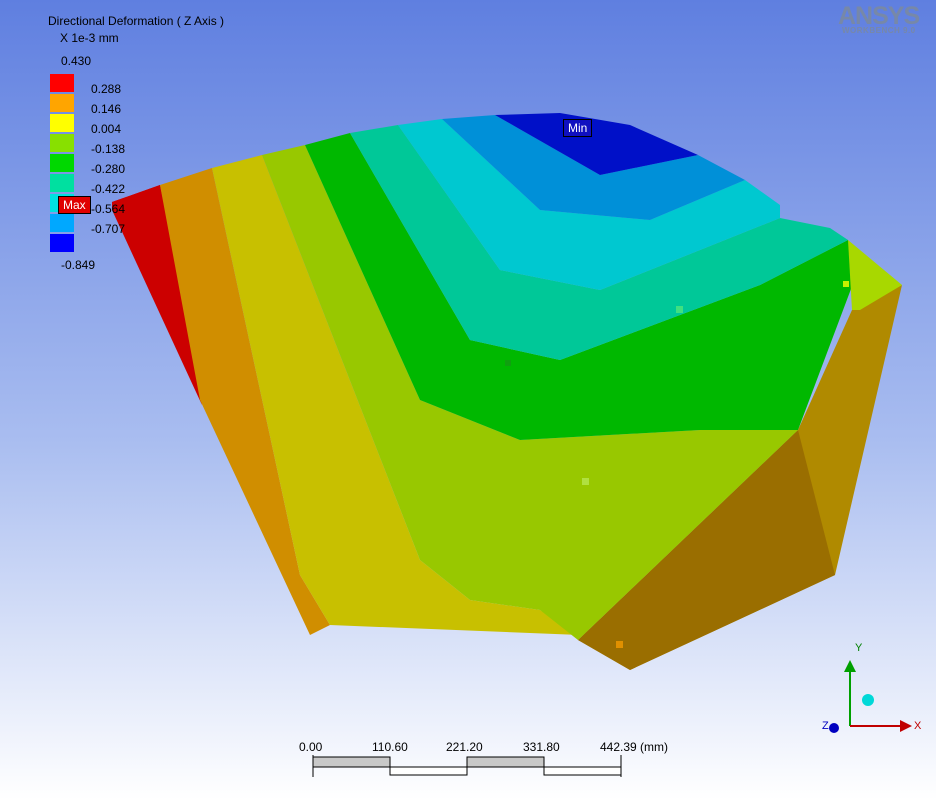  I want to click on min-probe-label: Min, so click(578, 128).